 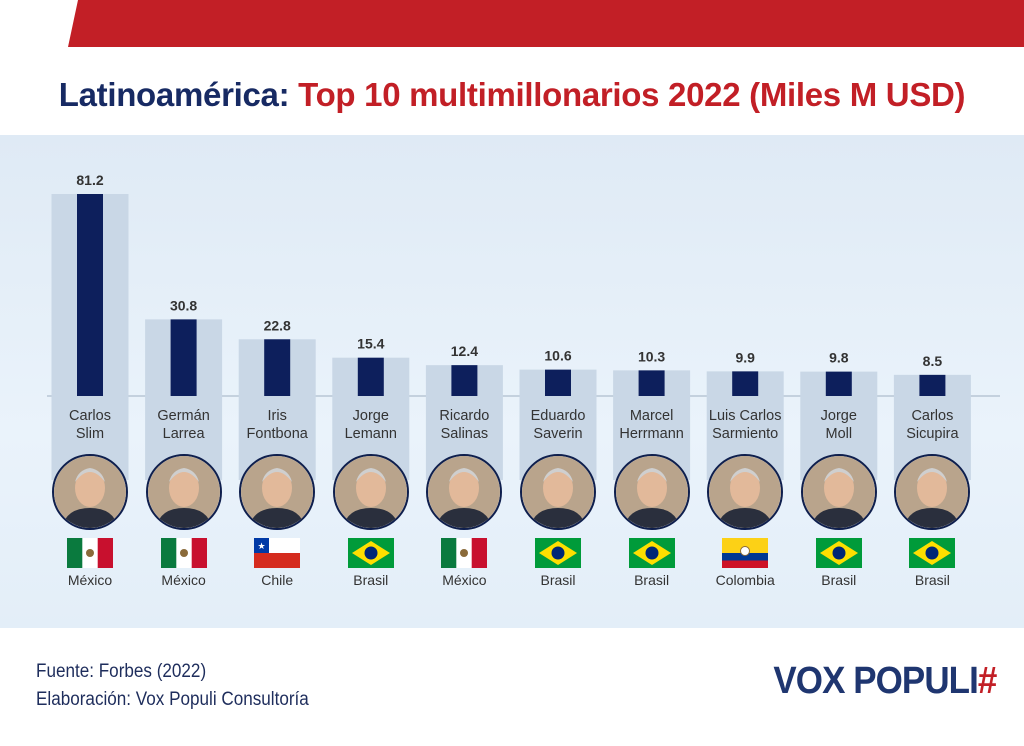 What do you see at coordinates (651, 356) in the screenshot?
I see `data-label: 10.3` at bounding box center [651, 356].